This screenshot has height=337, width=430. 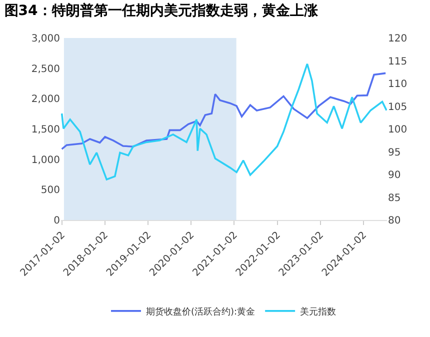 I want to click on y2-tick-label: 90, so click(x=394, y=175).